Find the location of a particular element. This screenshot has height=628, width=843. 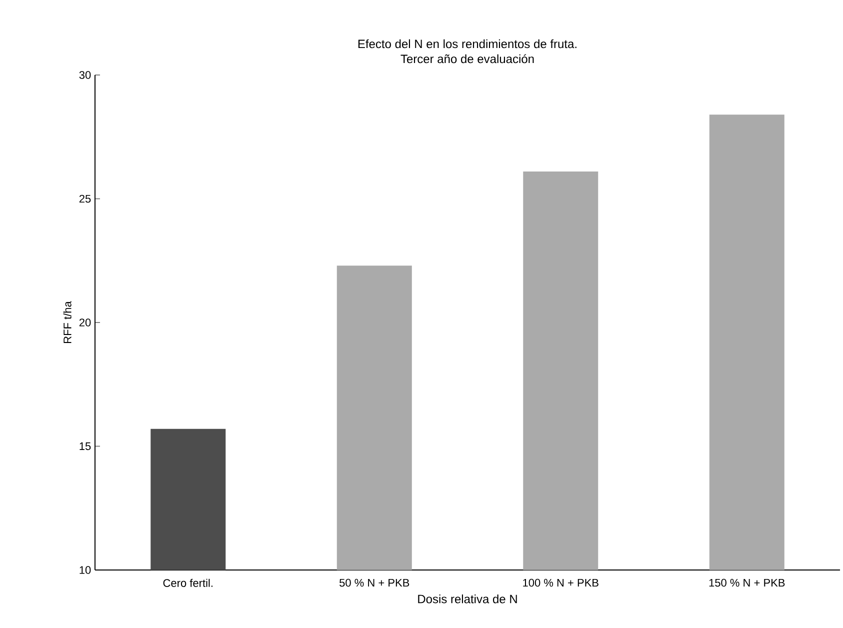

y-axis-title: RFF t/ha is located at coordinates (67, 322).